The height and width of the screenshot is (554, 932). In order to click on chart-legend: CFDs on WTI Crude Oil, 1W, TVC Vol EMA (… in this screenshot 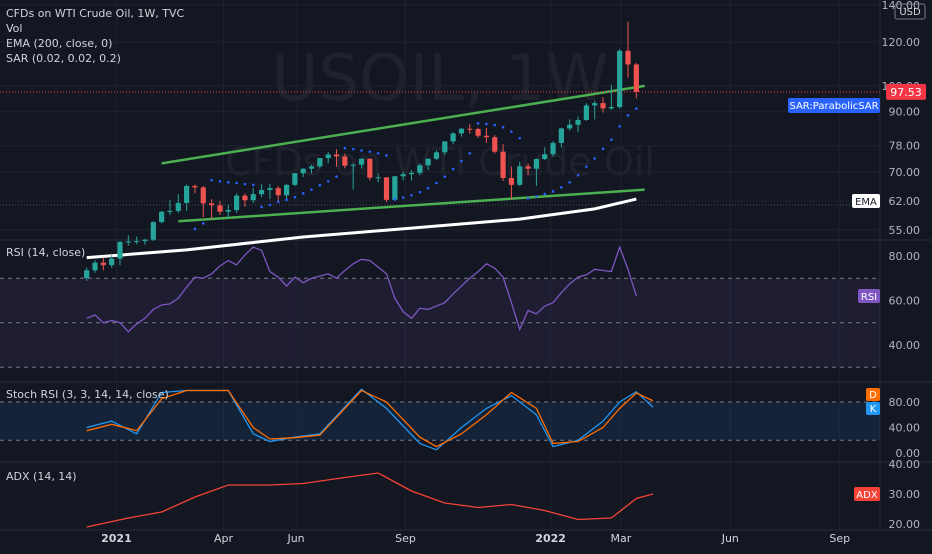, I will do `click(95, 36)`.